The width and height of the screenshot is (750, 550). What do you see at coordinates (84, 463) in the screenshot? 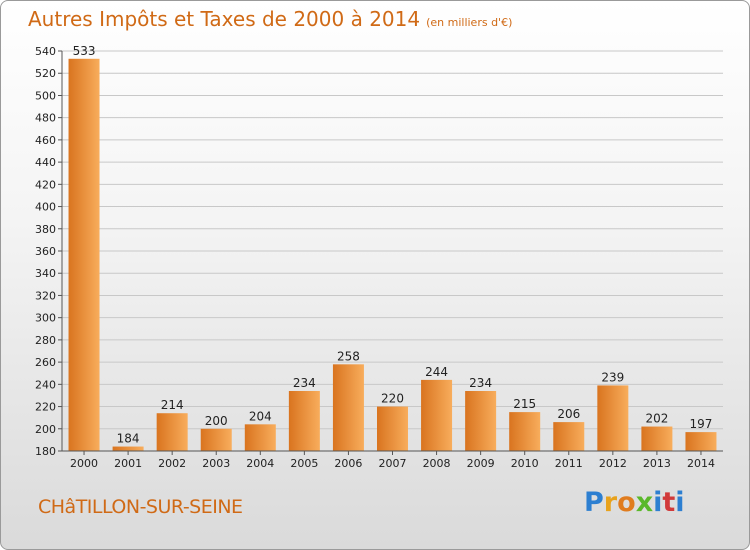
I see `x-tick-label: 2000` at bounding box center [84, 463].